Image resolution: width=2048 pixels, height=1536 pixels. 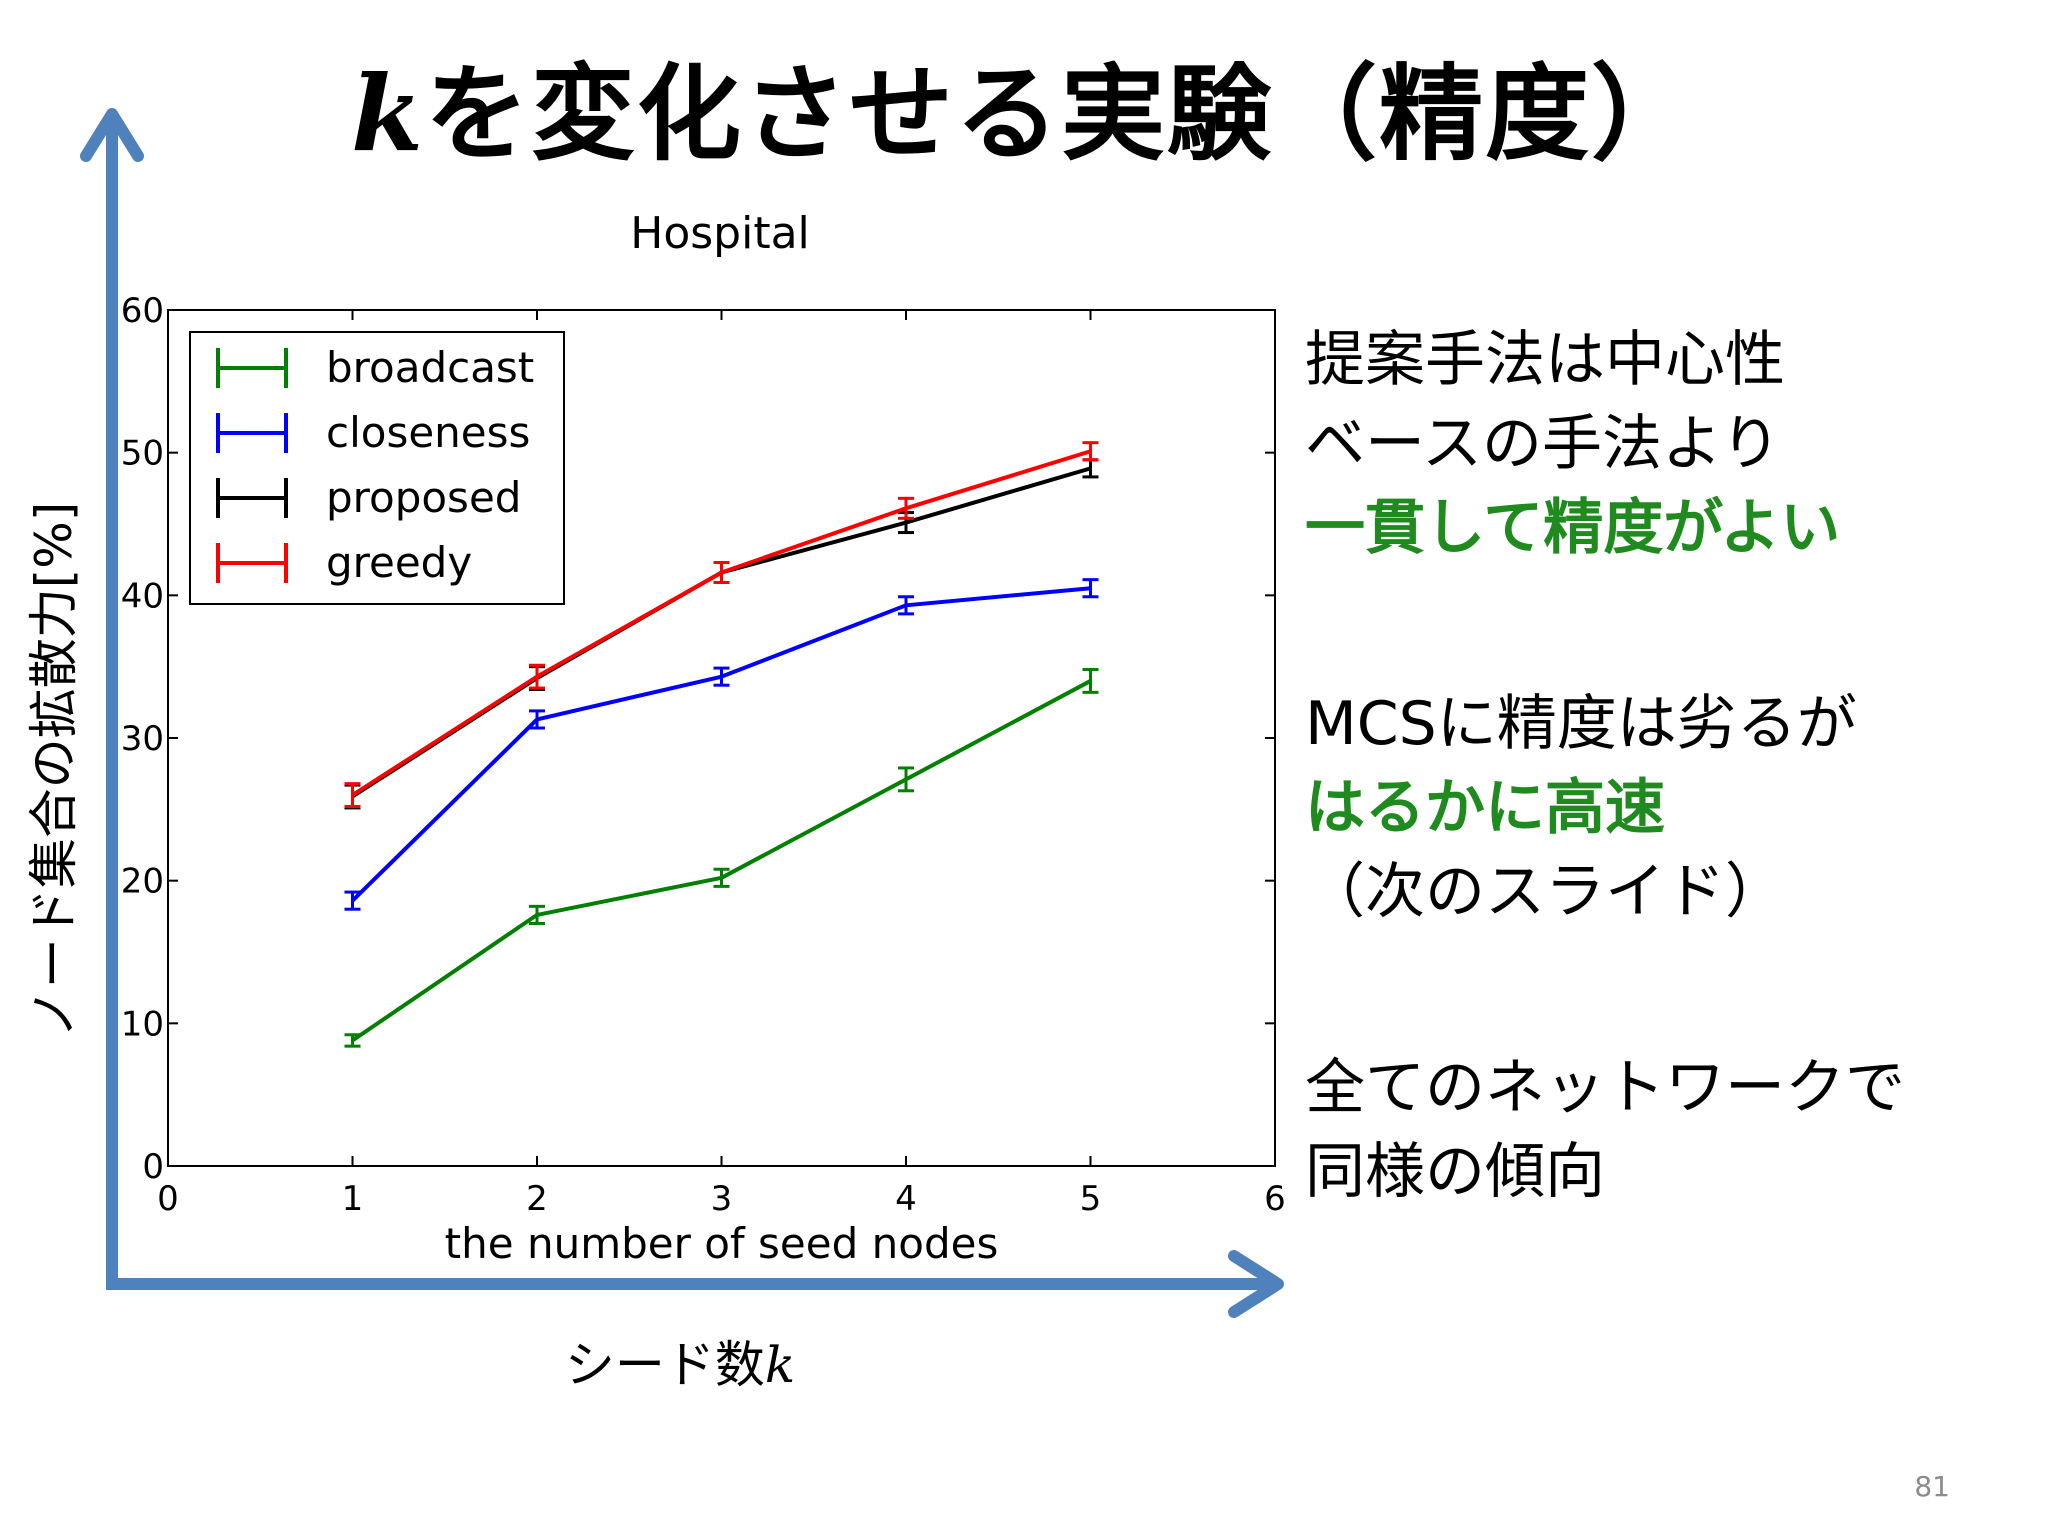 What do you see at coordinates (780, 1365) in the screenshot?
I see `x-axis-label-jp-var: k` at bounding box center [780, 1365].